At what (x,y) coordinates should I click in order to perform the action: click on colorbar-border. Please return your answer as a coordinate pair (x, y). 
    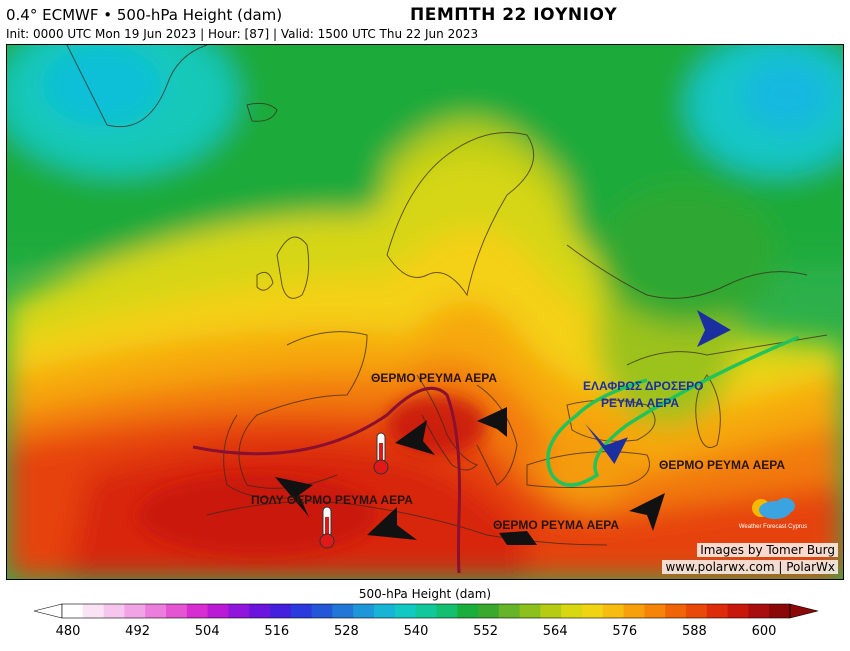
    Looking at the image, I should click on (426, 611).